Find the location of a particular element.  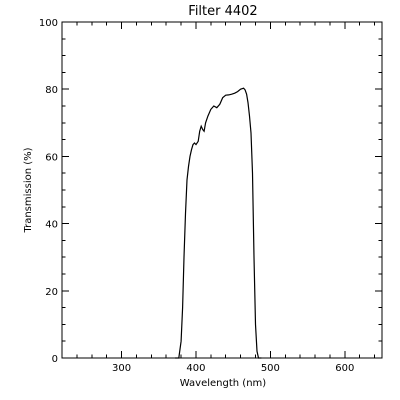

x-tick-label: 300 is located at coordinates (121, 368).